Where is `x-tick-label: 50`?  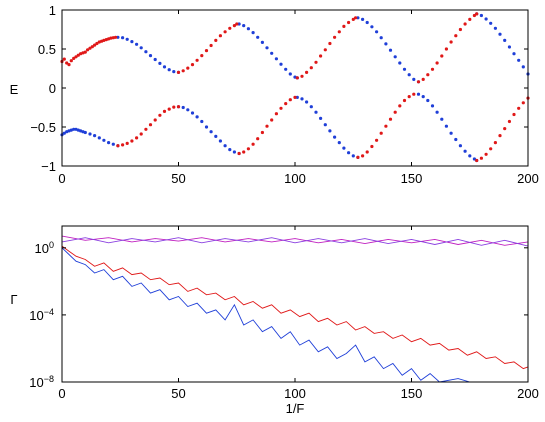 x-tick-label: 50 is located at coordinates (178, 178).